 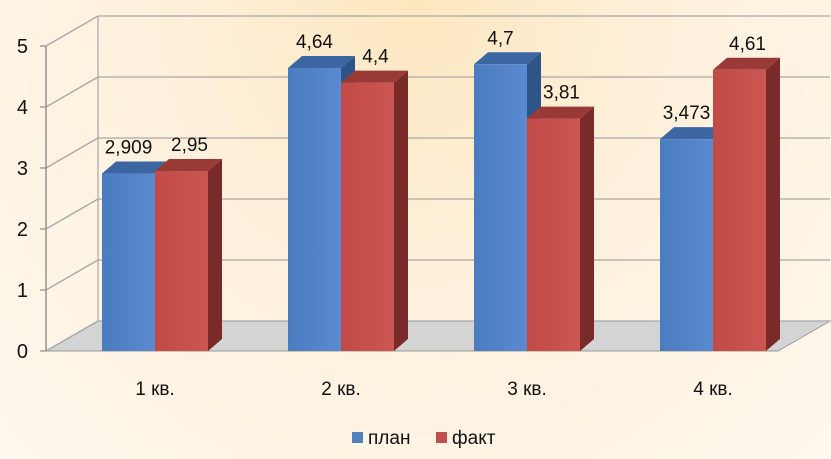 What do you see at coordinates (341, 389) in the screenshot?
I see `x-tick-label-2: 2 кв.` at bounding box center [341, 389].